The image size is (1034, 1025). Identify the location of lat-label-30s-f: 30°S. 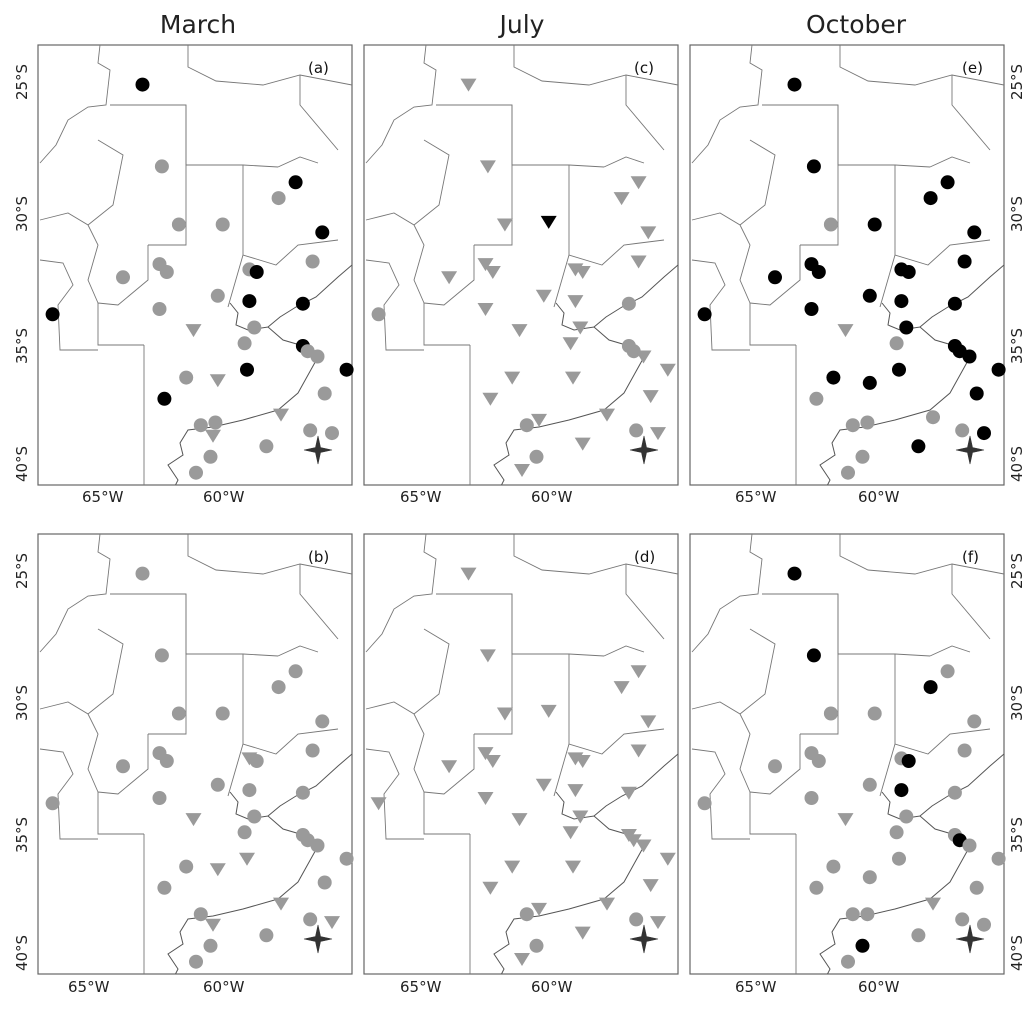
(1017, 703).